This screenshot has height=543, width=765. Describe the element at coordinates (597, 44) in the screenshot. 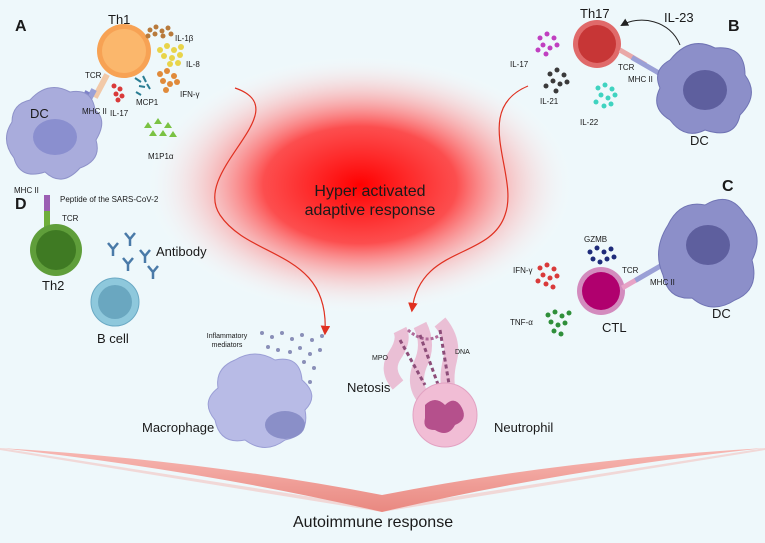

I see `th17-cell` at that location.